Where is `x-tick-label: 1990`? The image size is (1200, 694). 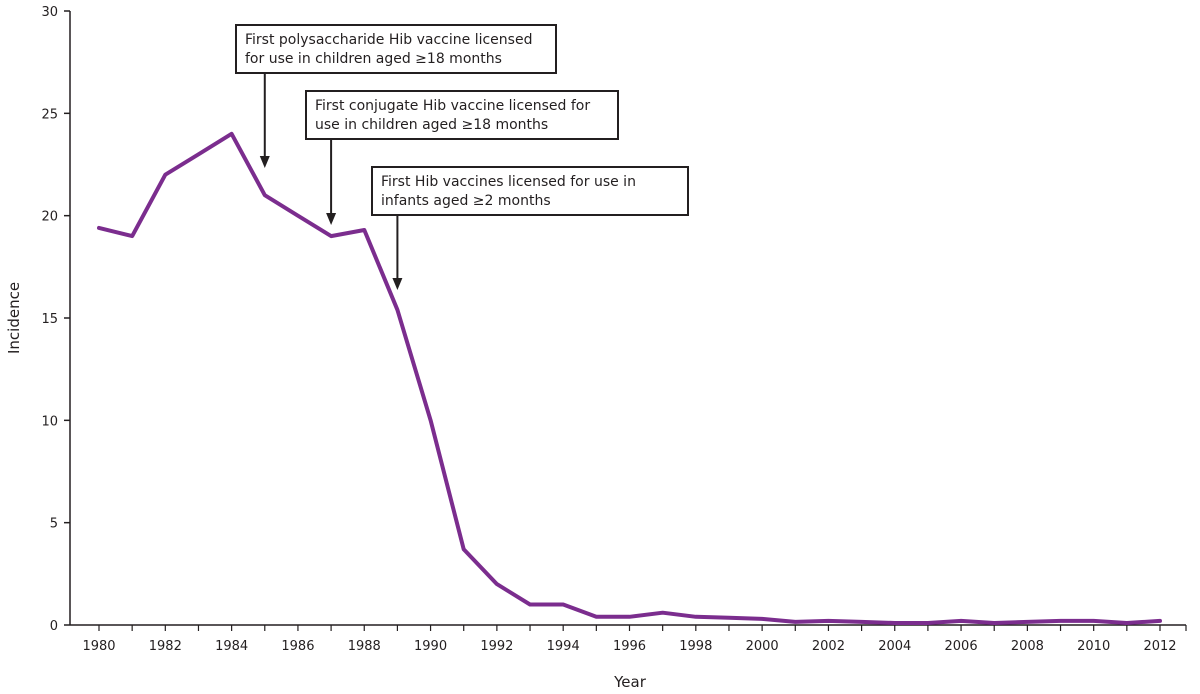 x-tick-label: 1990 is located at coordinates (430, 646).